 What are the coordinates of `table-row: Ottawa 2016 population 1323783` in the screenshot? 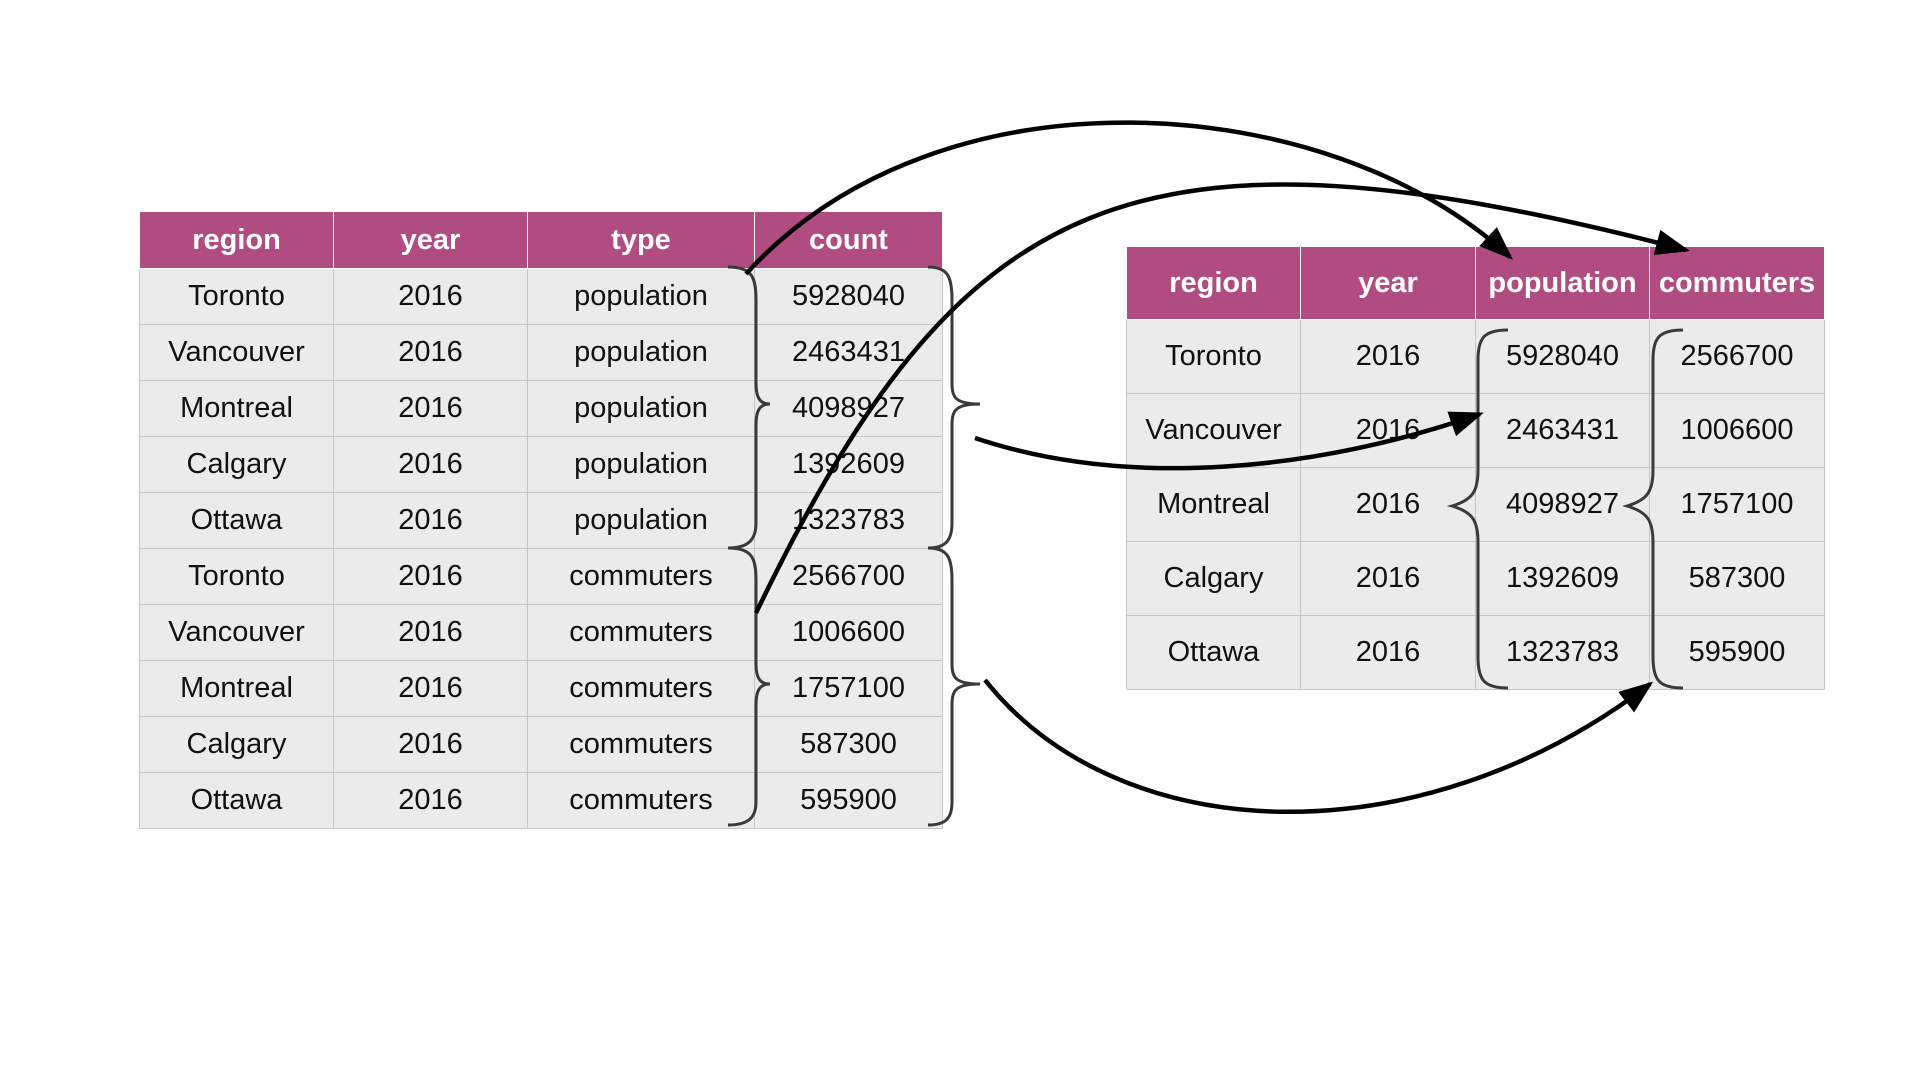 It's located at (541, 520).